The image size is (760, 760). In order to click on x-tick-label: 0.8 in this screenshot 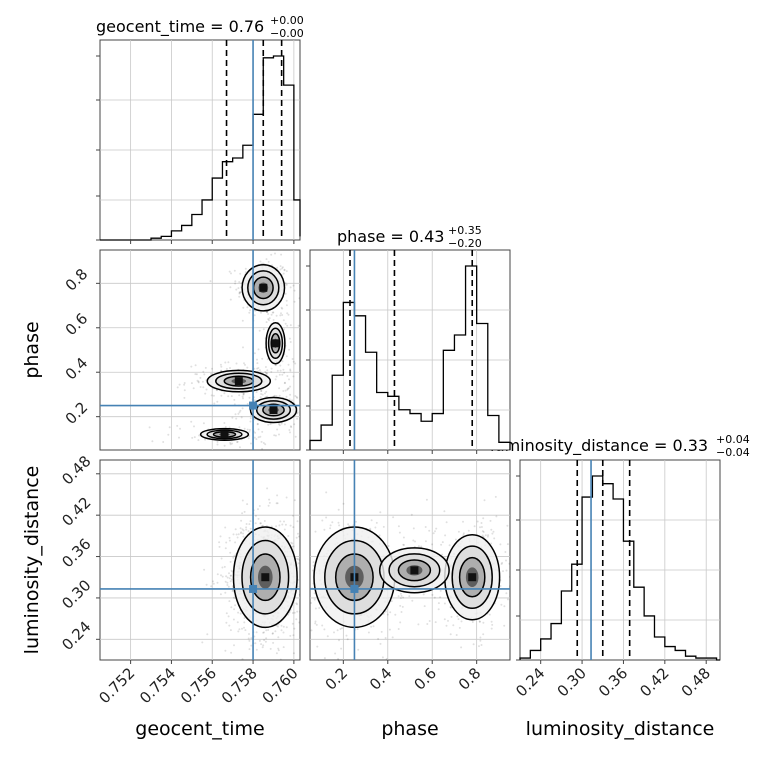, I will do `click(470, 679)`.